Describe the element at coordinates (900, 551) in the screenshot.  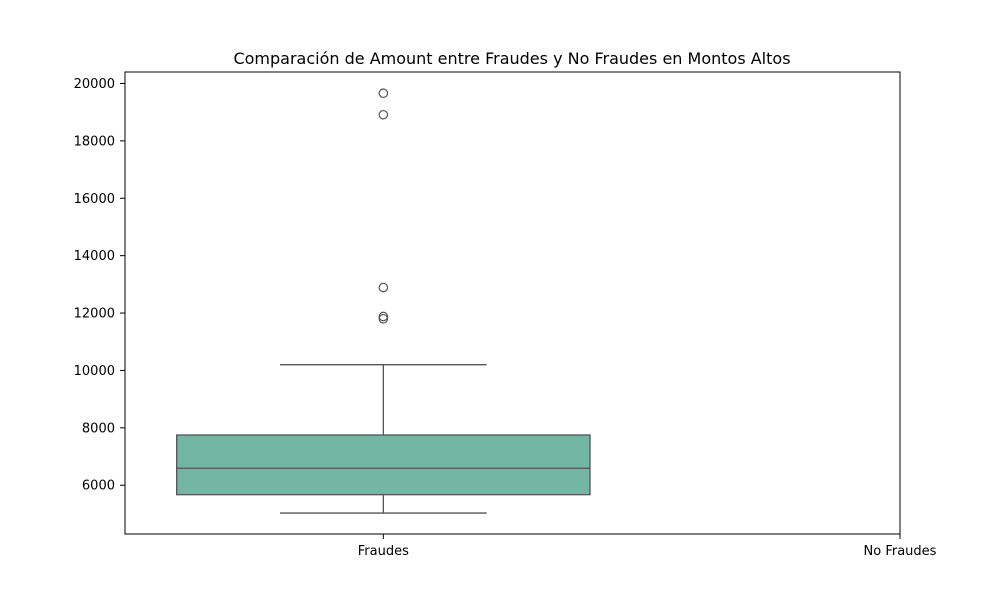
I see `x-tick-label: No Fraudes` at that location.